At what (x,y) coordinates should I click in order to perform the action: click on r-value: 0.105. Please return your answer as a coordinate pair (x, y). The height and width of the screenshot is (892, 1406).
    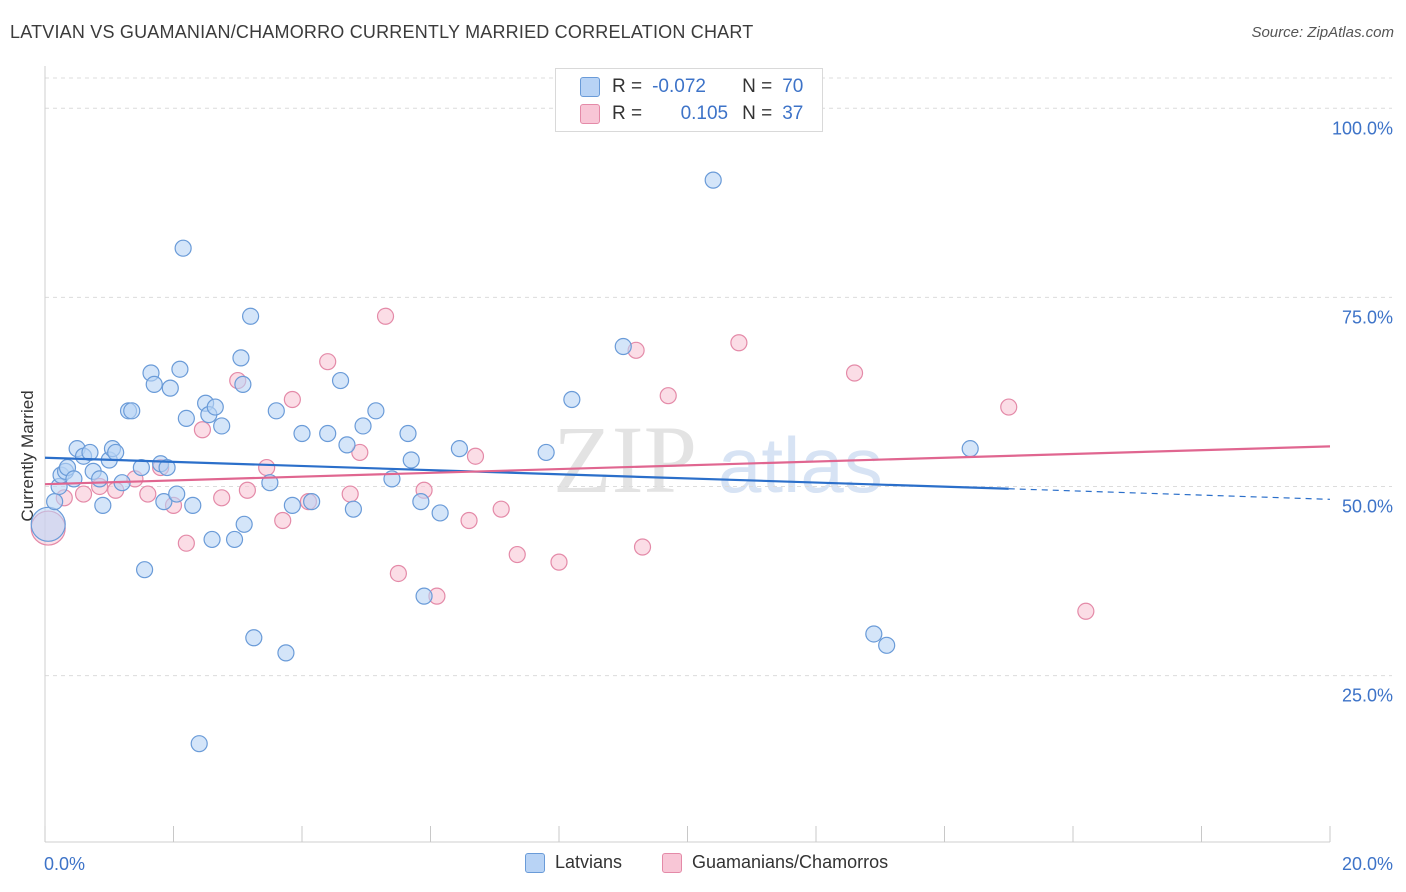
    Looking at the image, I should click on (704, 113).